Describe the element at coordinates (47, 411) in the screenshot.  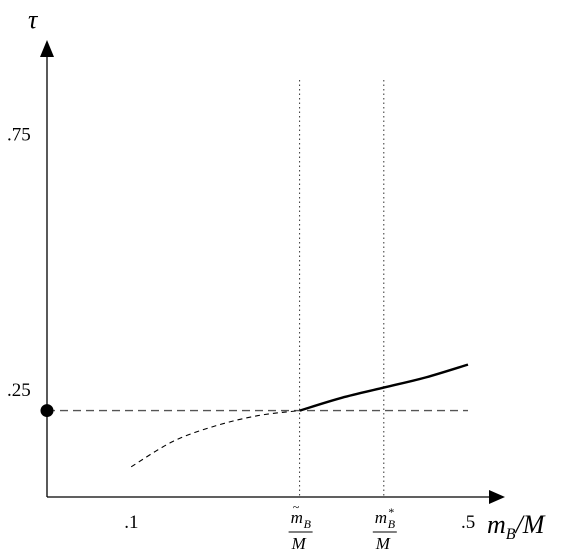
I see `reference-point` at that location.